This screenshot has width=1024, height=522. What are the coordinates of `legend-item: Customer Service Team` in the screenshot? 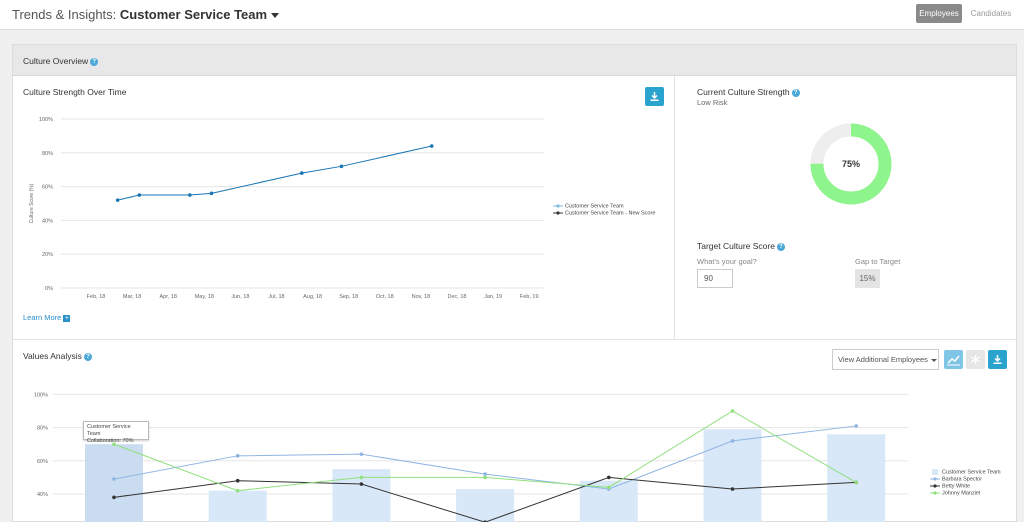 It's located at (604, 206).